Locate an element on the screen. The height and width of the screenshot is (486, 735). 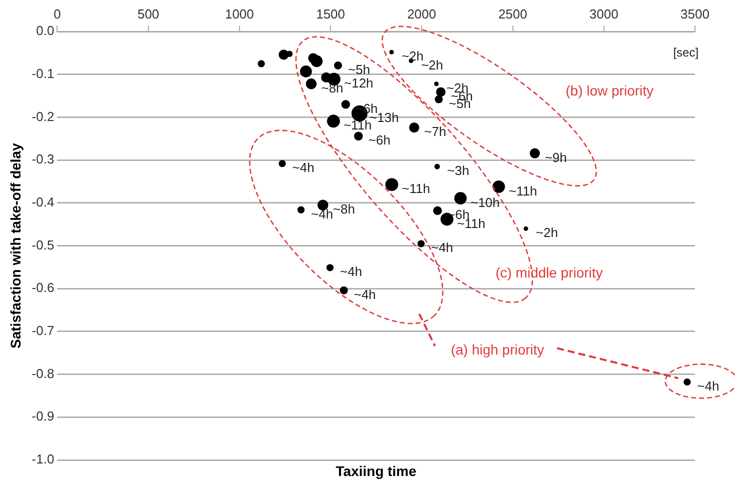
x-tick-label: 3500 is located at coordinates (695, 14).